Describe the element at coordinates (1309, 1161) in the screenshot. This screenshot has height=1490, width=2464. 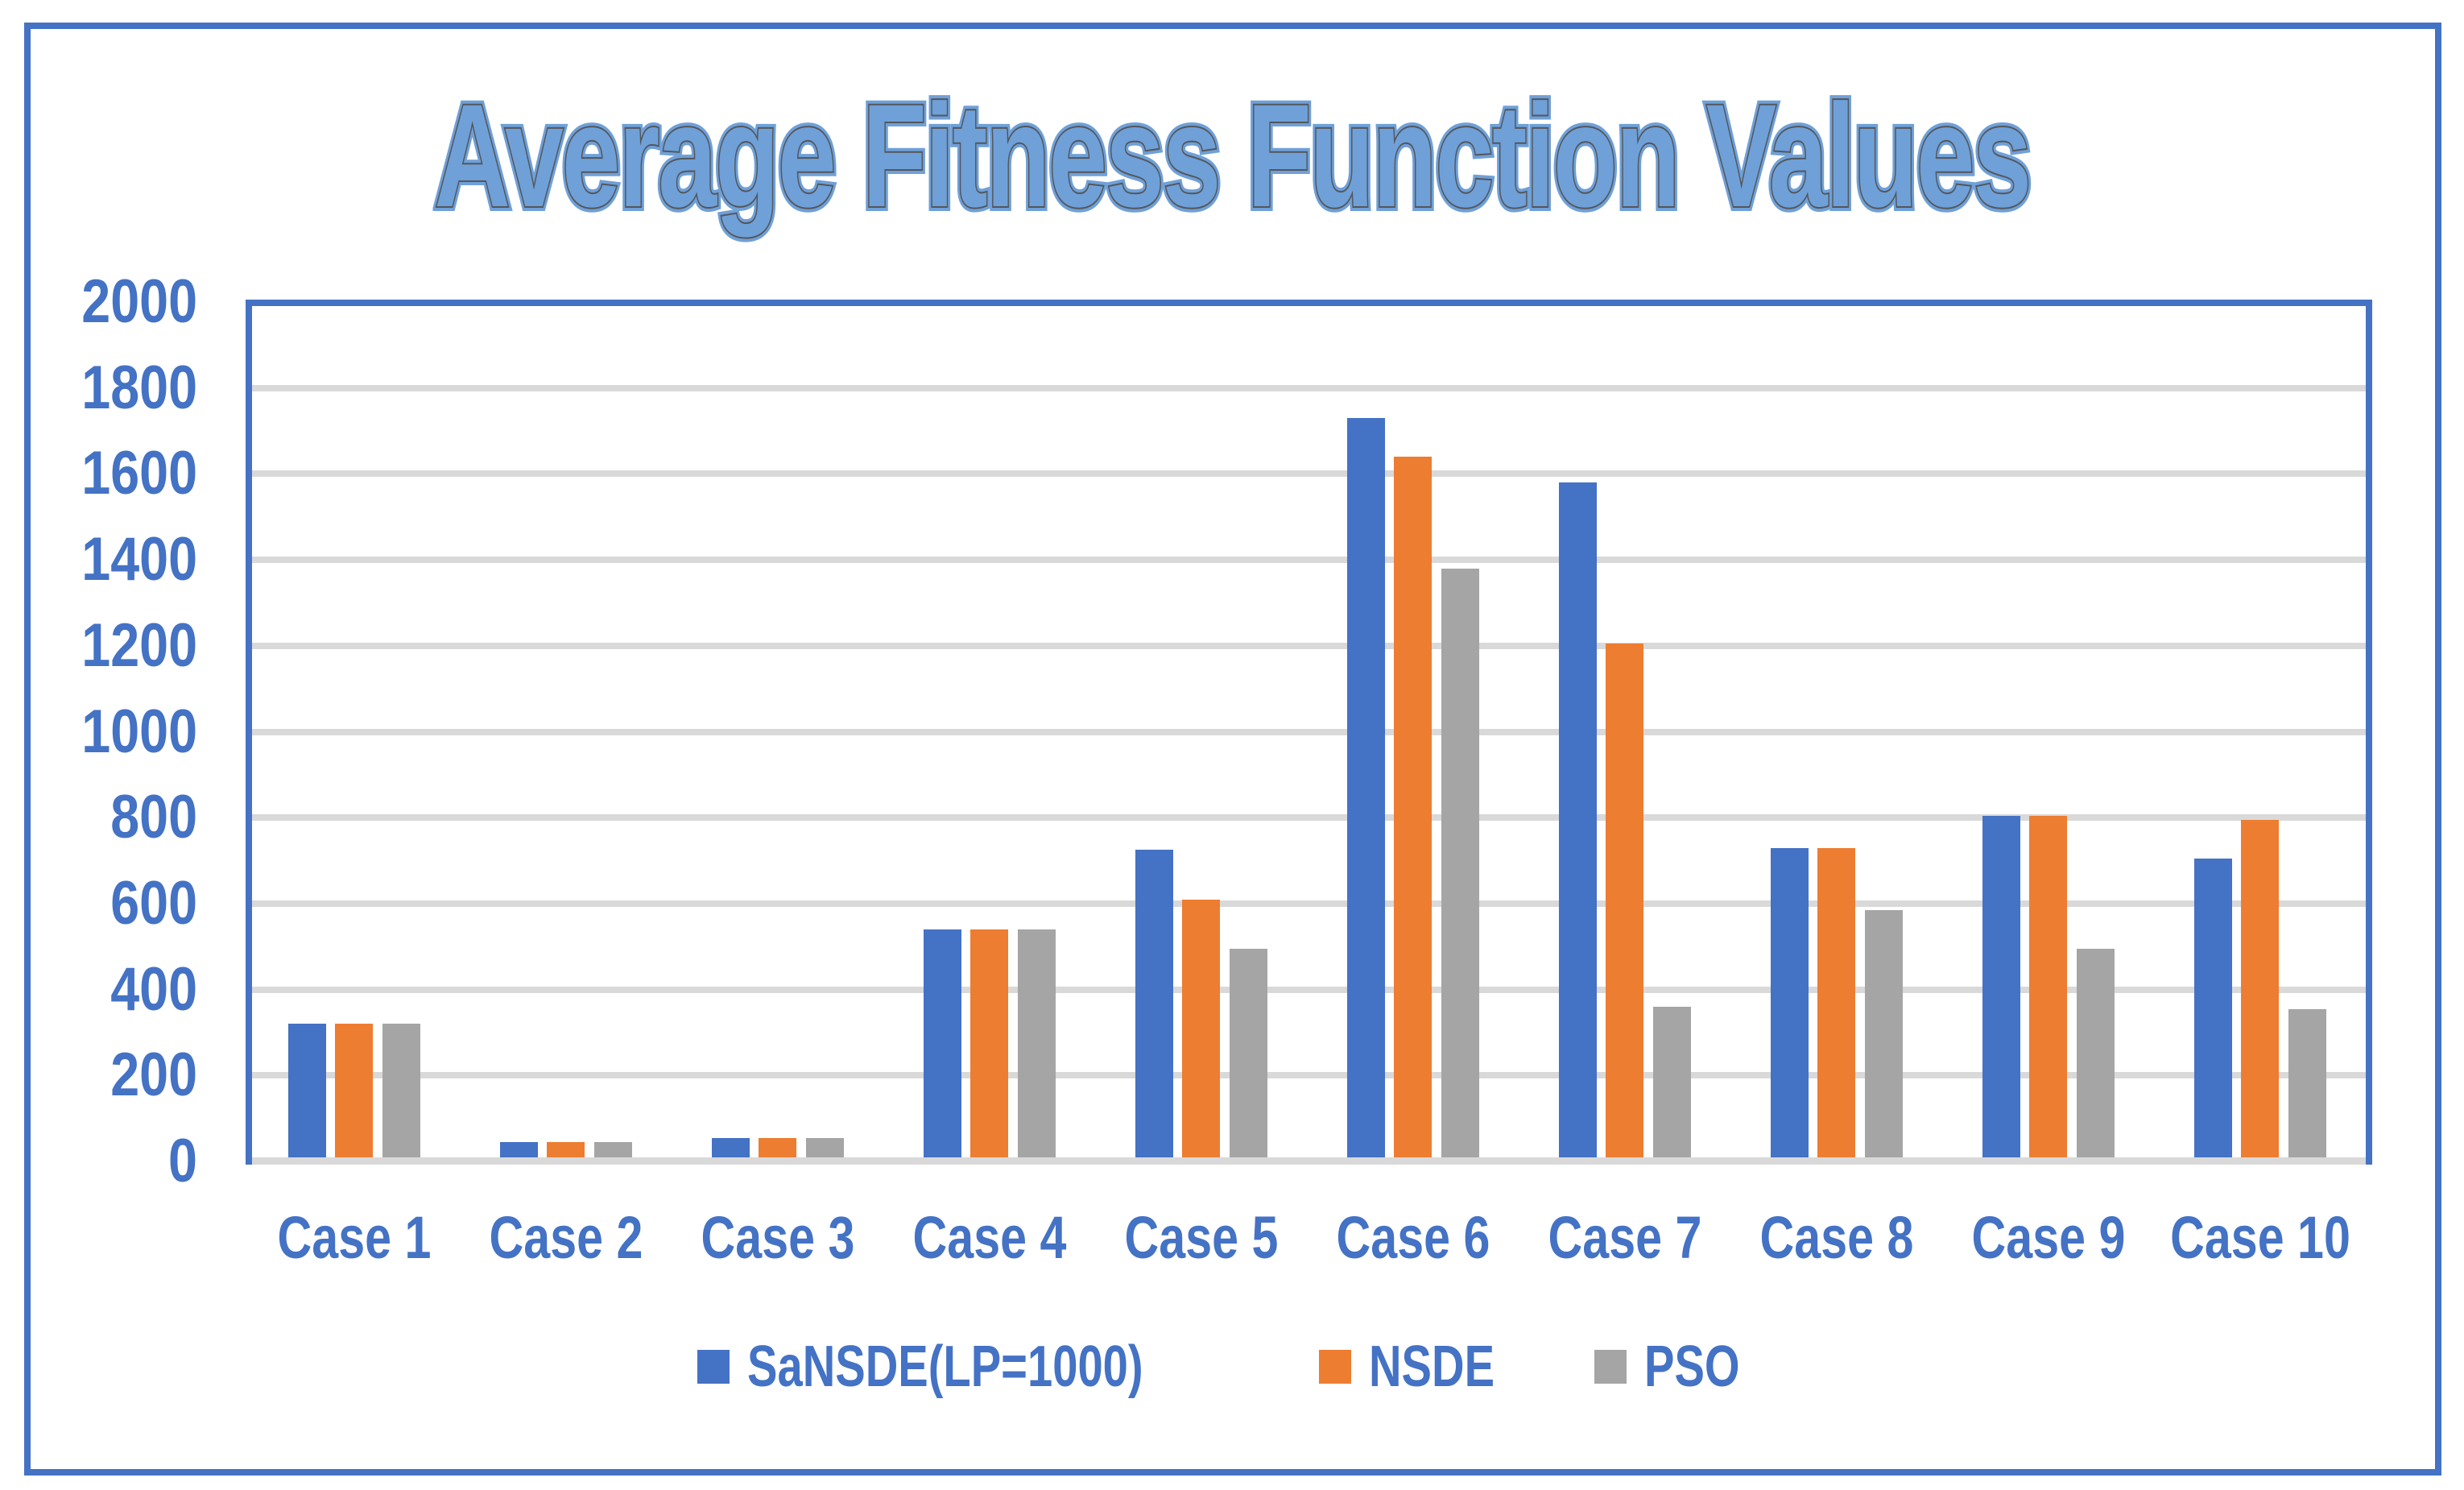
I see `x-axis-line` at that location.